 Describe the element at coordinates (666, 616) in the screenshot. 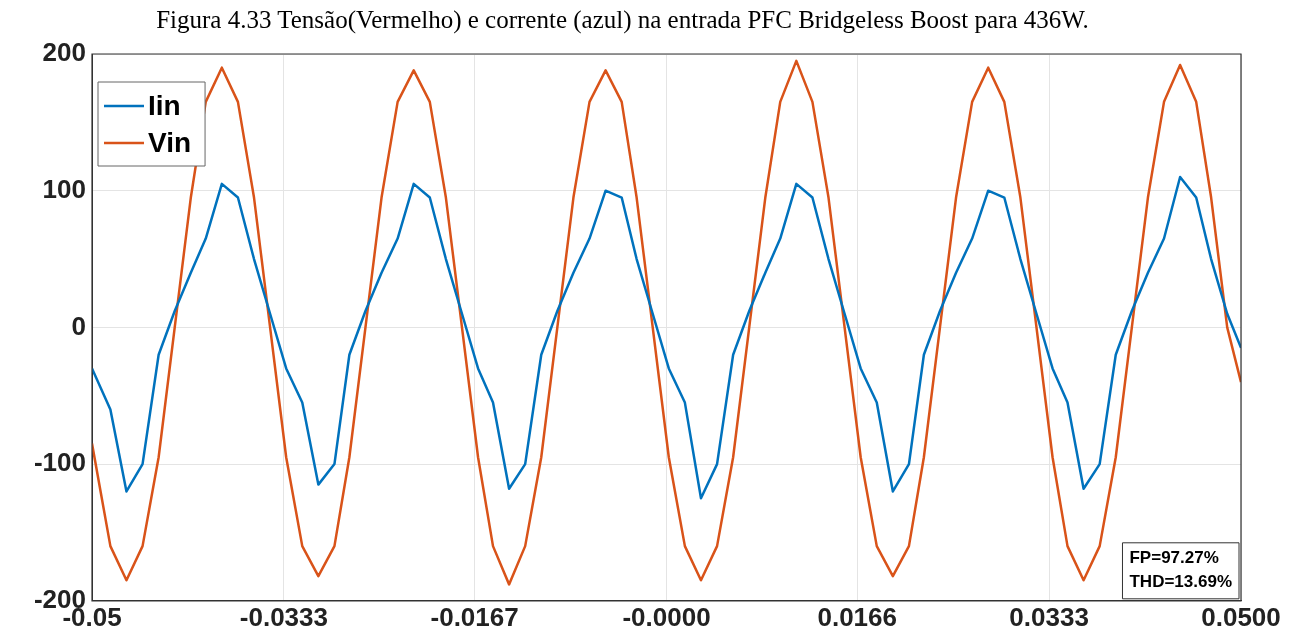

I see `x-tick-label: -0.0000` at that location.